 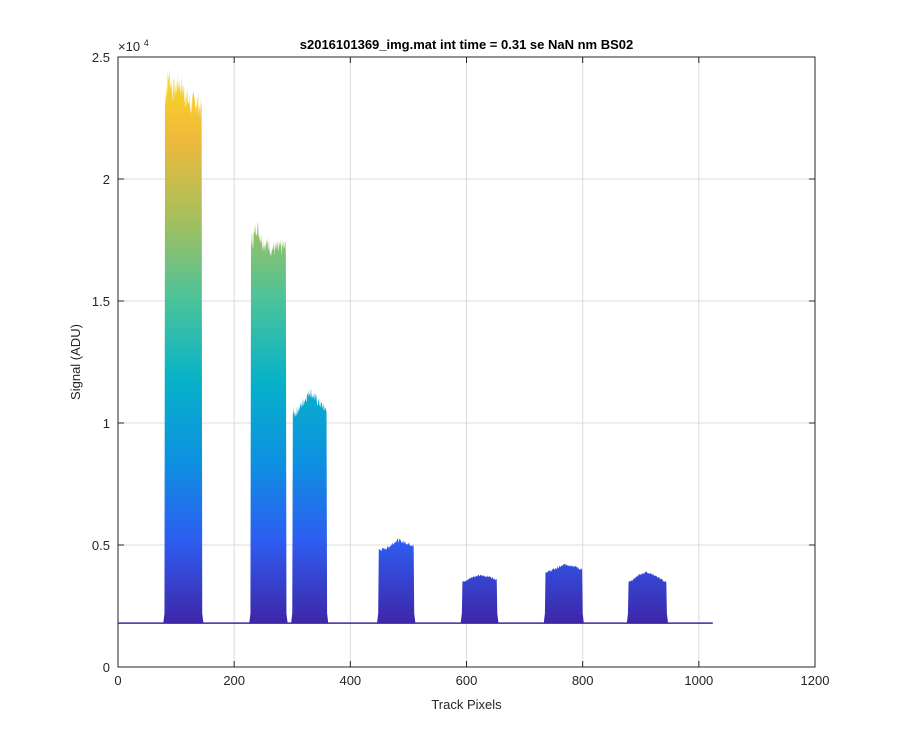 What do you see at coordinates (466, 704) in the screenshot?
I see `x-axis-label: Track Pixels` at bounding box center [466, 704].